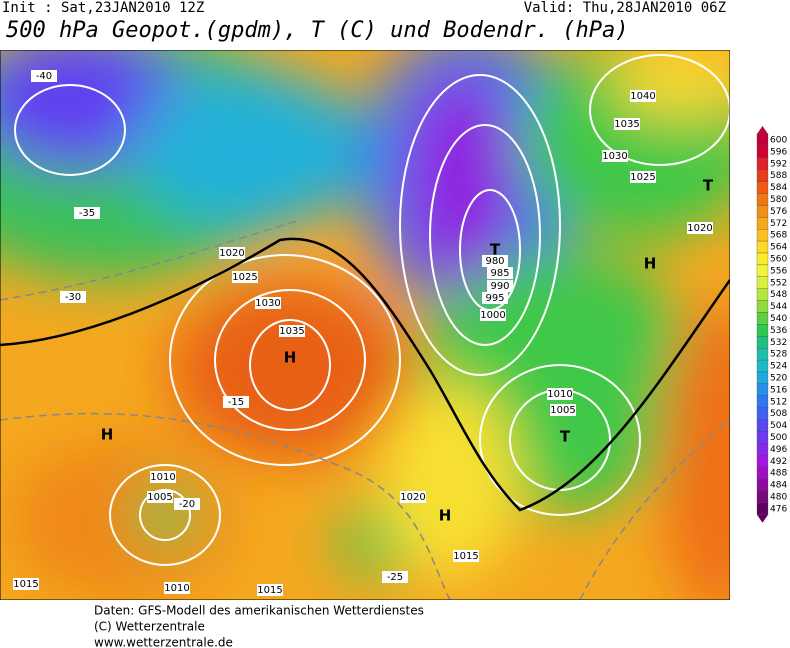  What do you see at coordinates (778, 474) in the screenshot?
I see `legend-label: 488` at bounding box center [778, 474].